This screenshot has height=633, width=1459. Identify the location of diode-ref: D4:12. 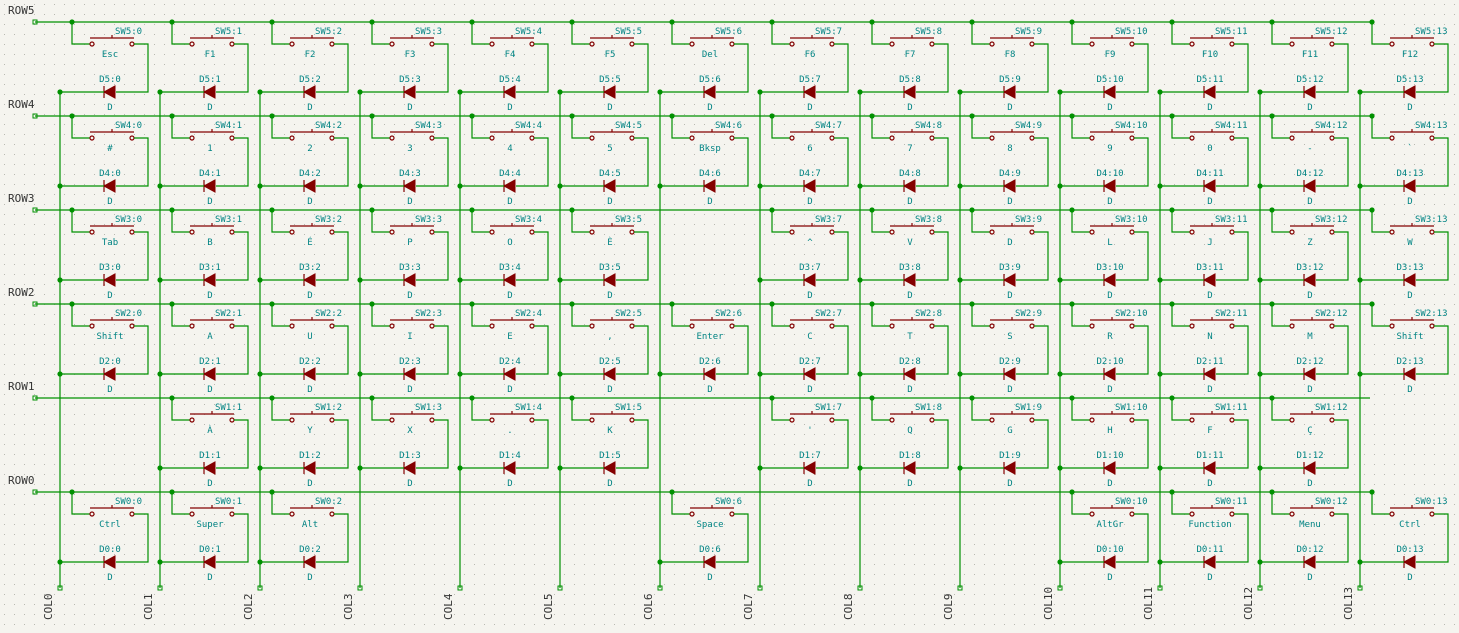
(1309, 174).